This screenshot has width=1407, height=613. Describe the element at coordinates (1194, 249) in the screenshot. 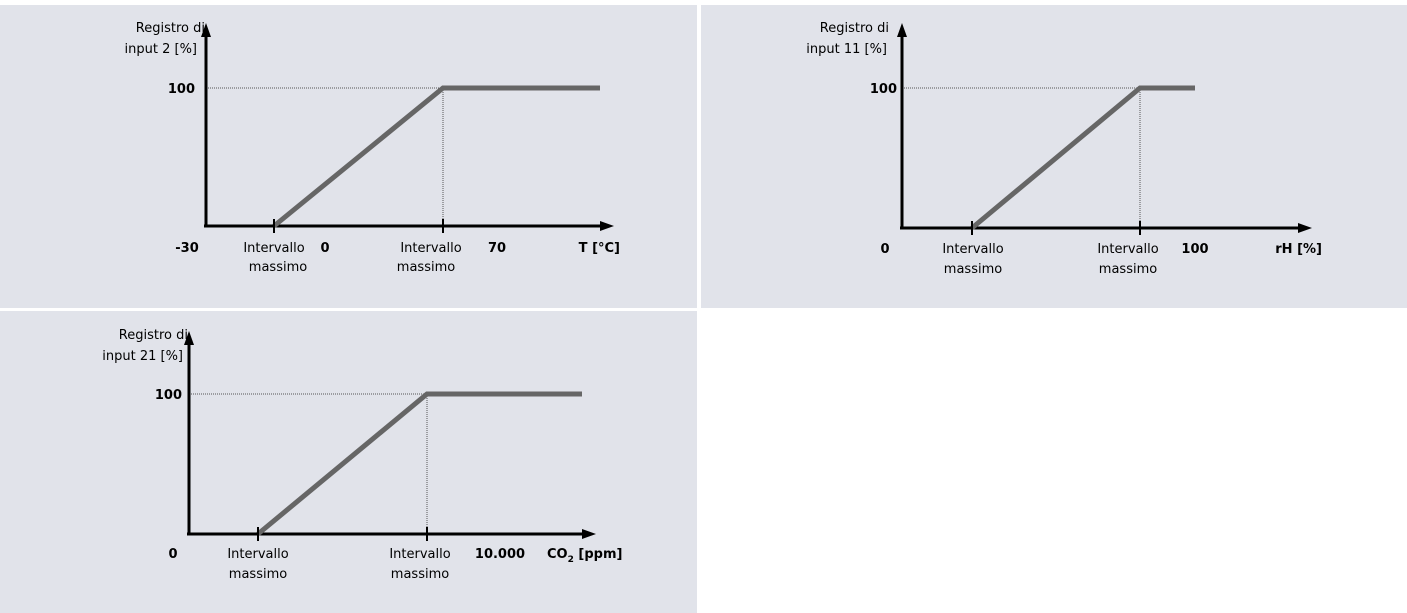

I see `x-tick-label: 100` at that location.